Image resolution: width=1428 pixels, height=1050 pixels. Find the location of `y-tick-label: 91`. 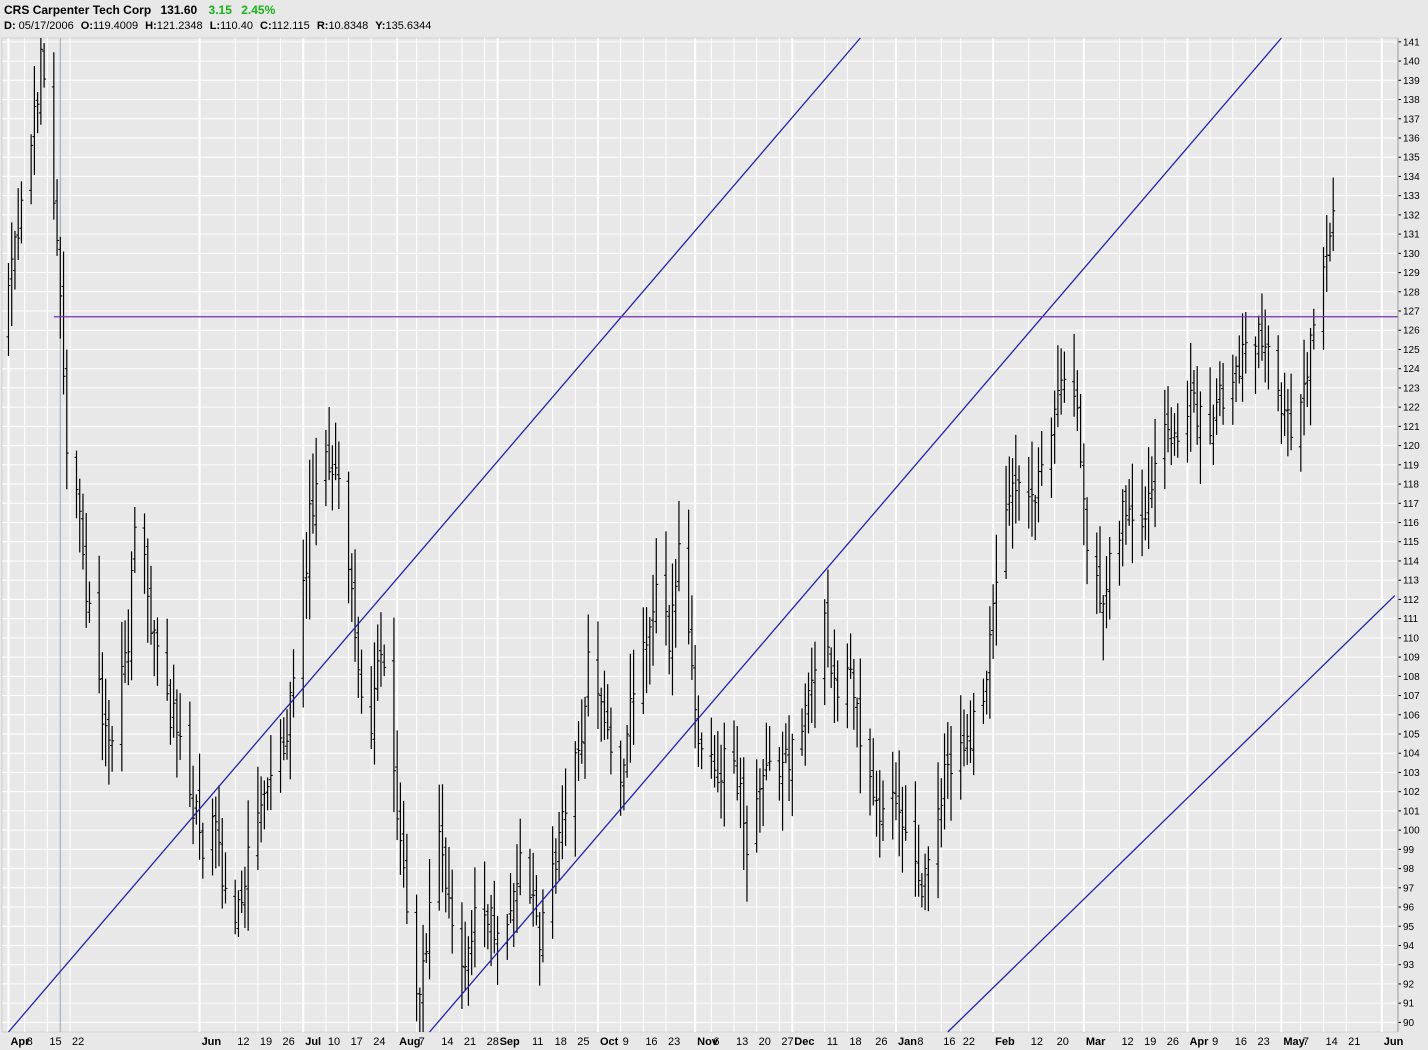

y-tick-label: 91 is located at coordinates (1409, 1004).